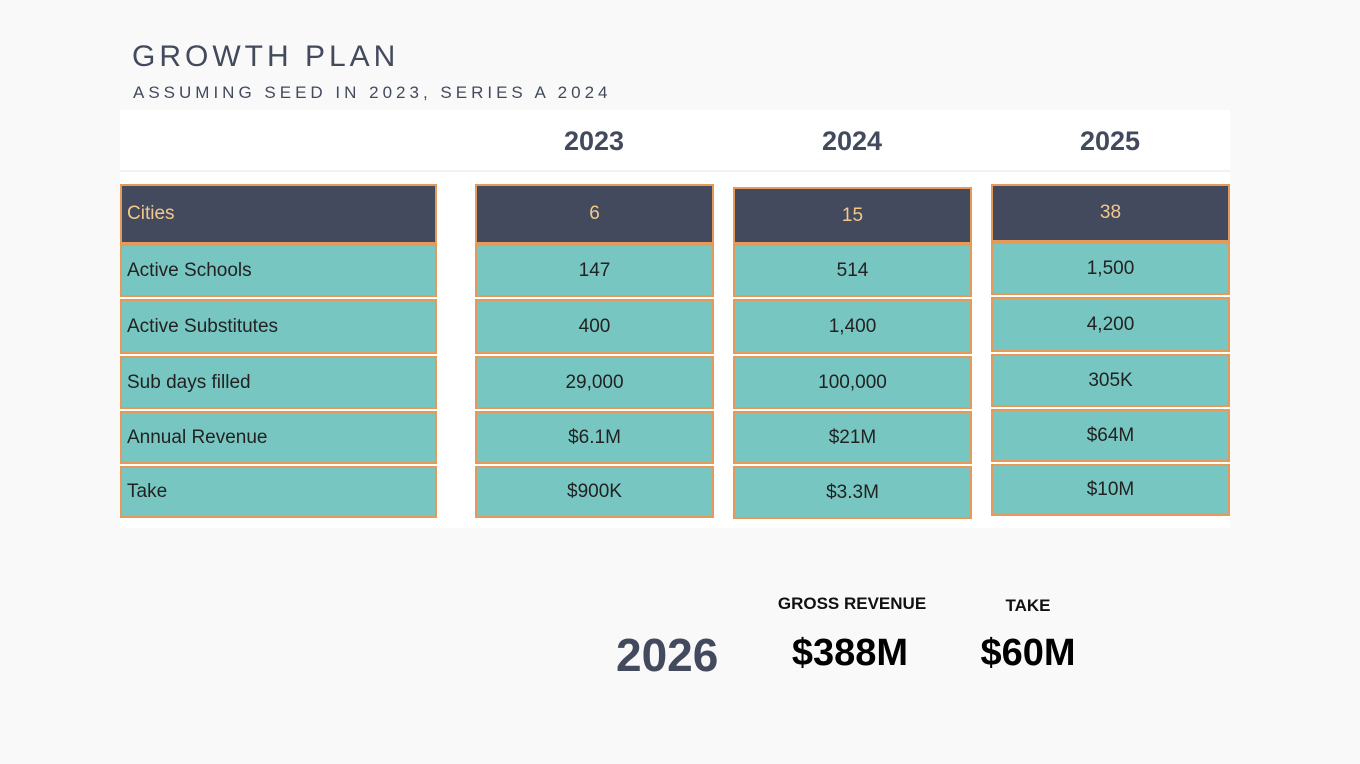 This screenshot has width=1360, height=764. I want to click on row-label-annual-revenue: Annual Revenue, so click(278, 437).